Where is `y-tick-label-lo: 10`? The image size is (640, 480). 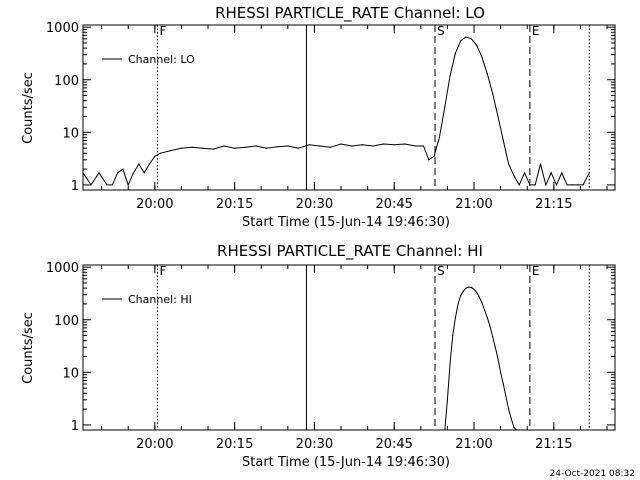 y-tick-label-lo: 10 is located at coordinates (70, 133).